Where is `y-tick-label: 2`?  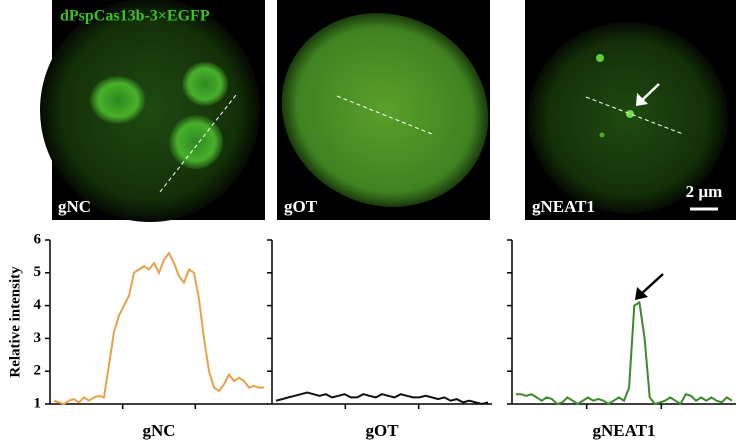 y-tick-label: 2 is located at coordinates (38, 371).